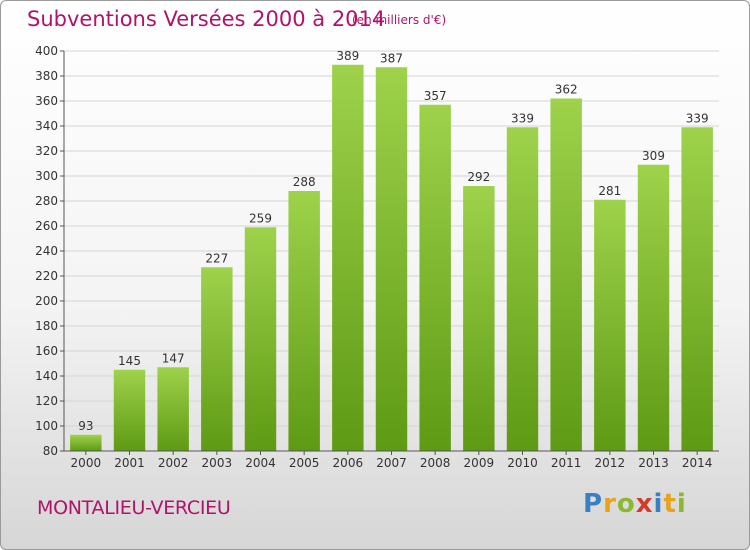  I want to click on y-tick-label: 200, so click(46, 301).